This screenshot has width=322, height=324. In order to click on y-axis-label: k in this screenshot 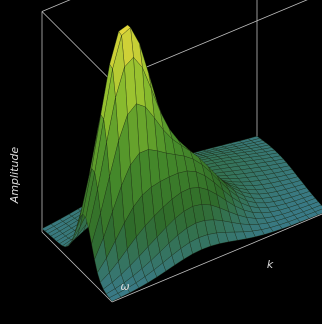, I will do `click(270, 264)`.